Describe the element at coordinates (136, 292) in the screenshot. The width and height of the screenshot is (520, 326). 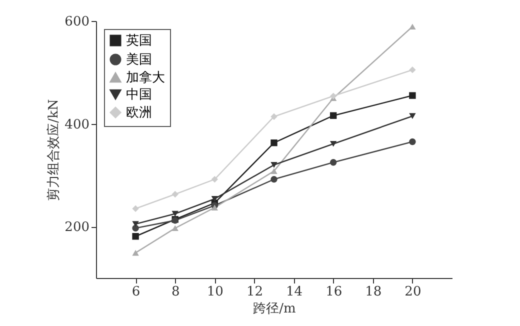
I see `x-tick-label: 6` at that location.